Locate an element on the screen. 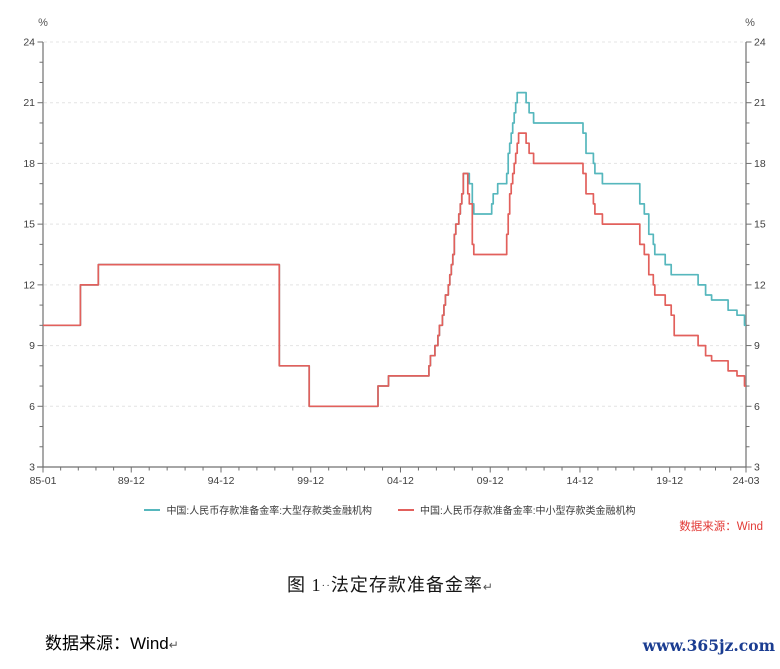 Image resolution: width=780 pixels, height=669 pixels. figure-label: 图 1 is located at coordinates (304, 585).